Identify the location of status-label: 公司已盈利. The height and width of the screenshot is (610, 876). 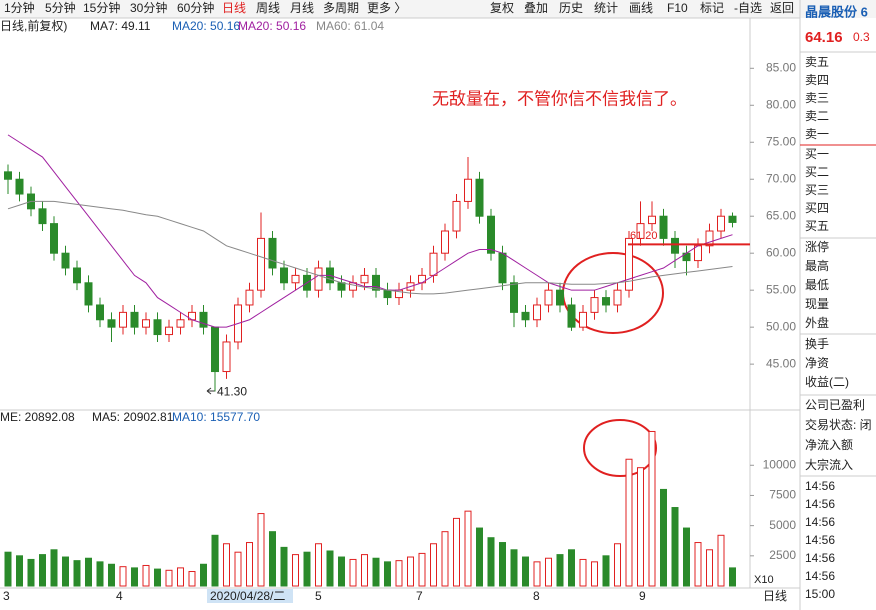
(835, 405).